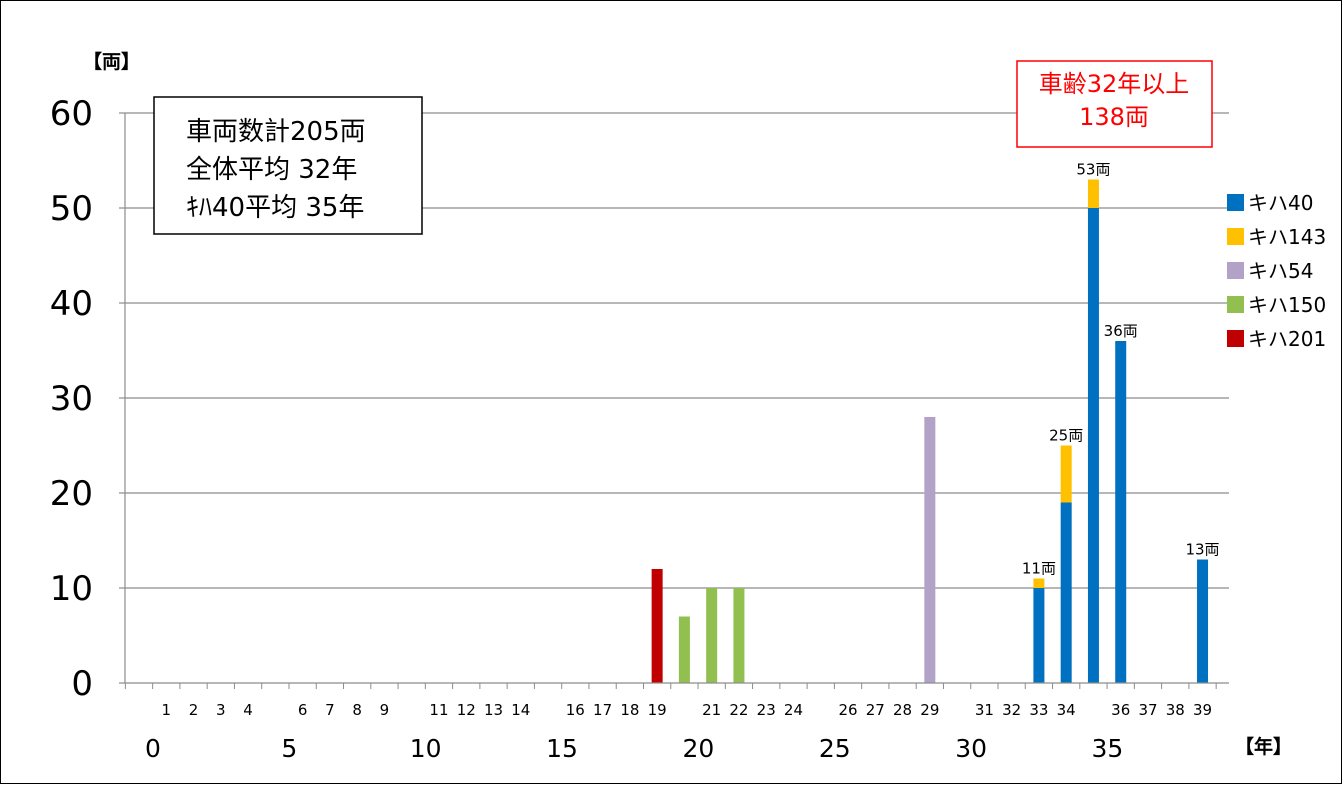  Describe the element at coordinates (575, 710) in the screenshot. I see `x-small-label-16: 16` at that location.